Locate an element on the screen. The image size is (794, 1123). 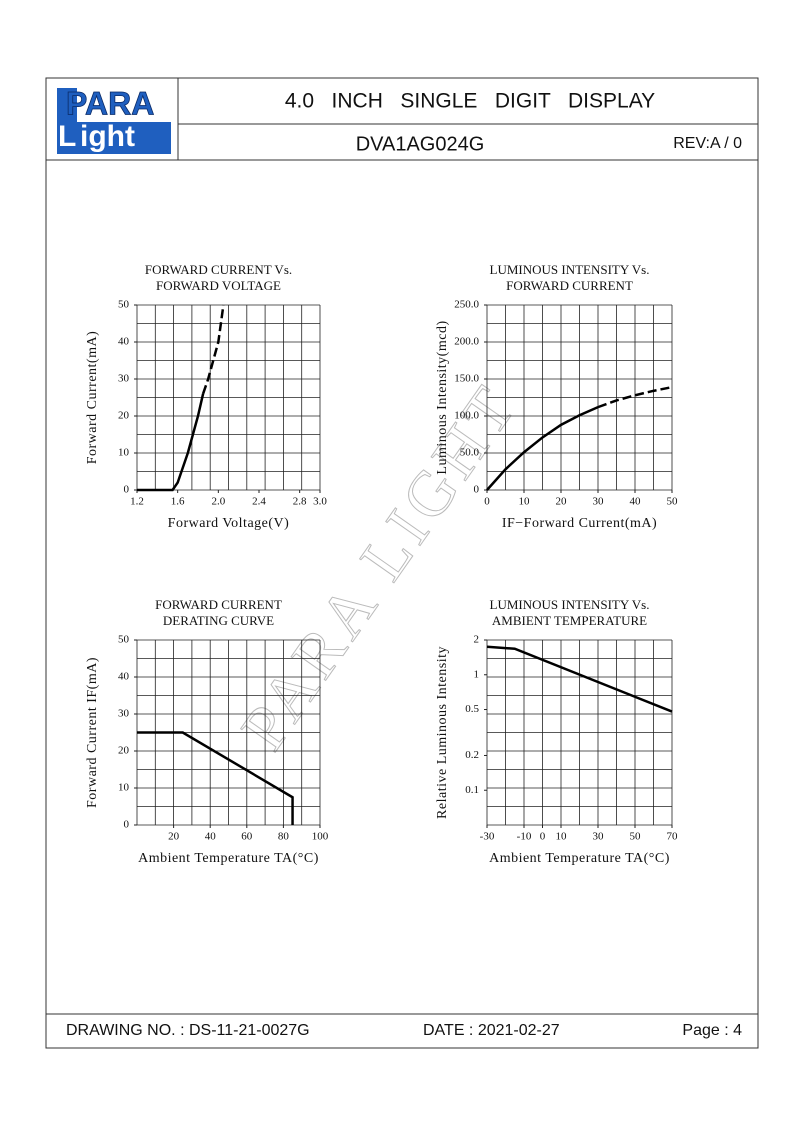
x-tick-label: 2.4 is located at coordinates (259, 502).